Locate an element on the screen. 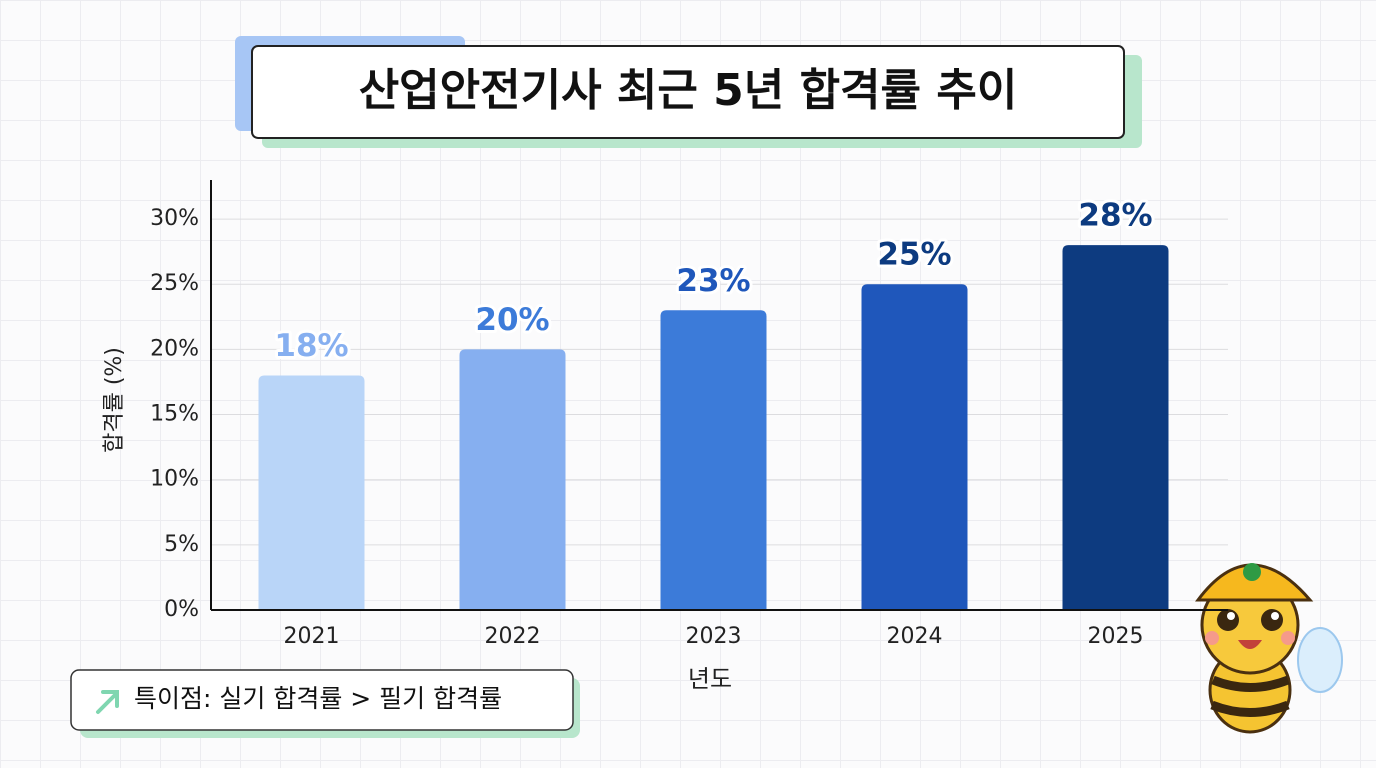  value-label: 28% is located at coordinates (1115, 216).